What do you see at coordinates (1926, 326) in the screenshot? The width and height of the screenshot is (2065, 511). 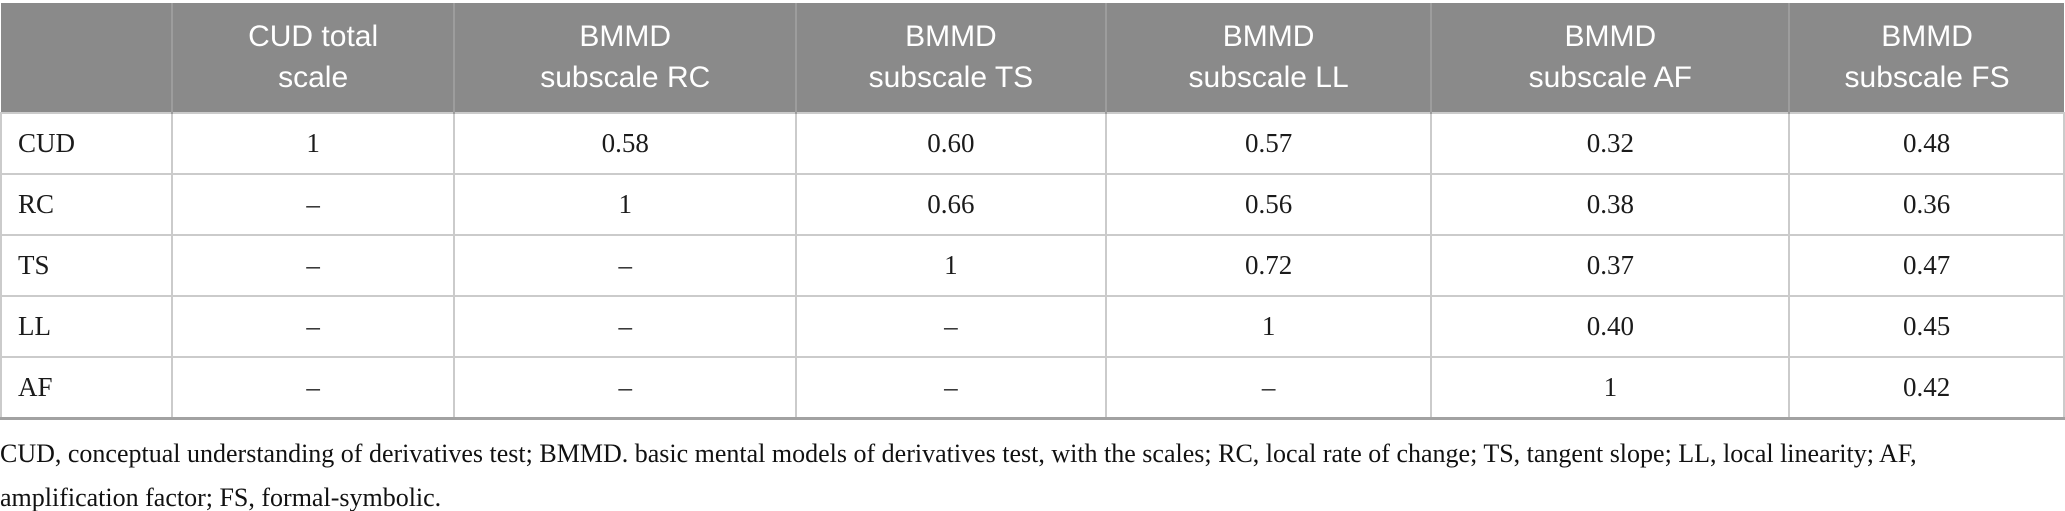 I see `table-cell: 0.45` at bounding box center [1926, 326].